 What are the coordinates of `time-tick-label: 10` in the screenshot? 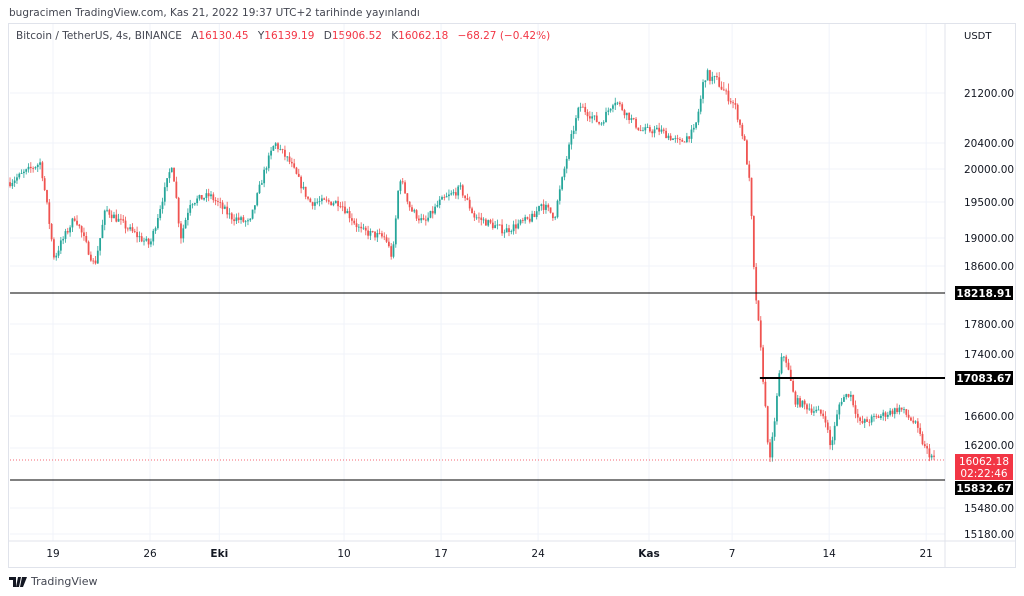 It's located at (343, 554).